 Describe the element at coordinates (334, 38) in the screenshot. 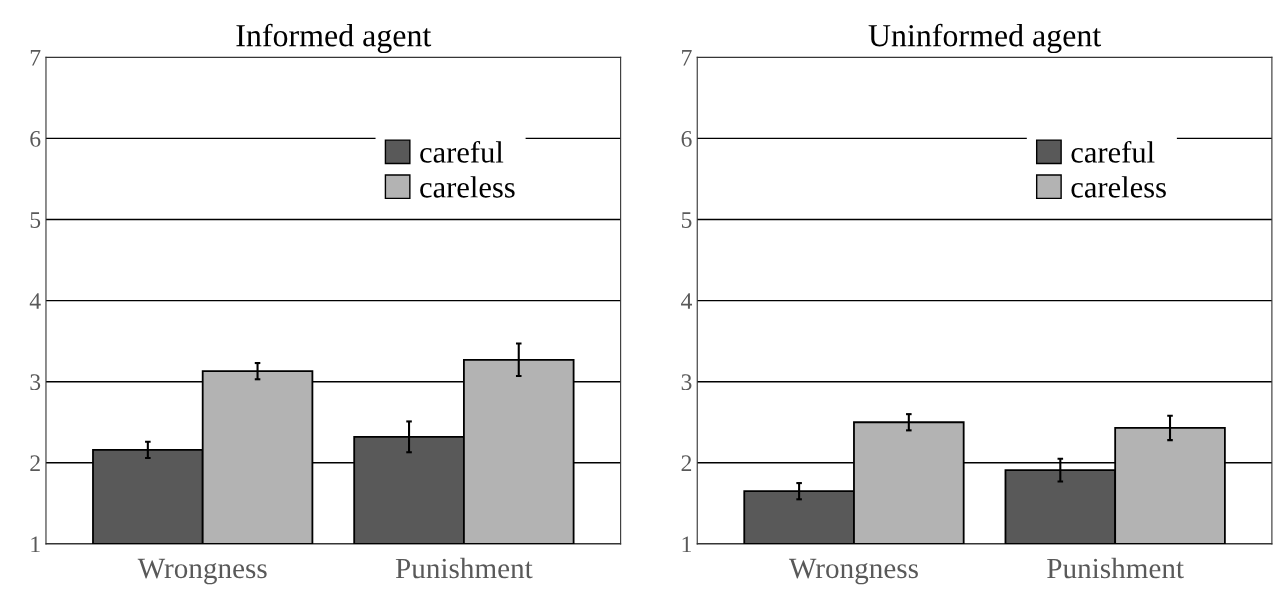

I see `chart-title: Informed agent` at that location.